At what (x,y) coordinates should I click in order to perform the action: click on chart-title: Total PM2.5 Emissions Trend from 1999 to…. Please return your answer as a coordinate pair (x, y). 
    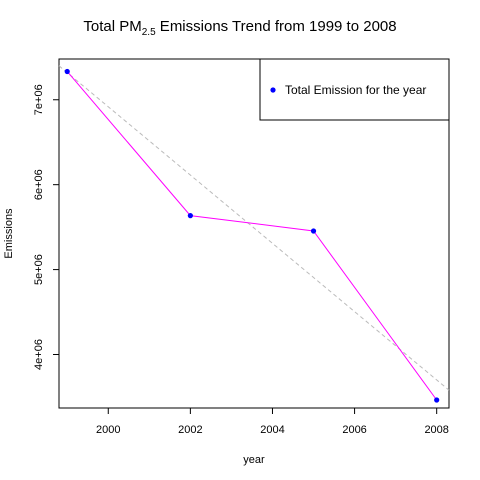
    Looking at the image, I should click on (240, 28).